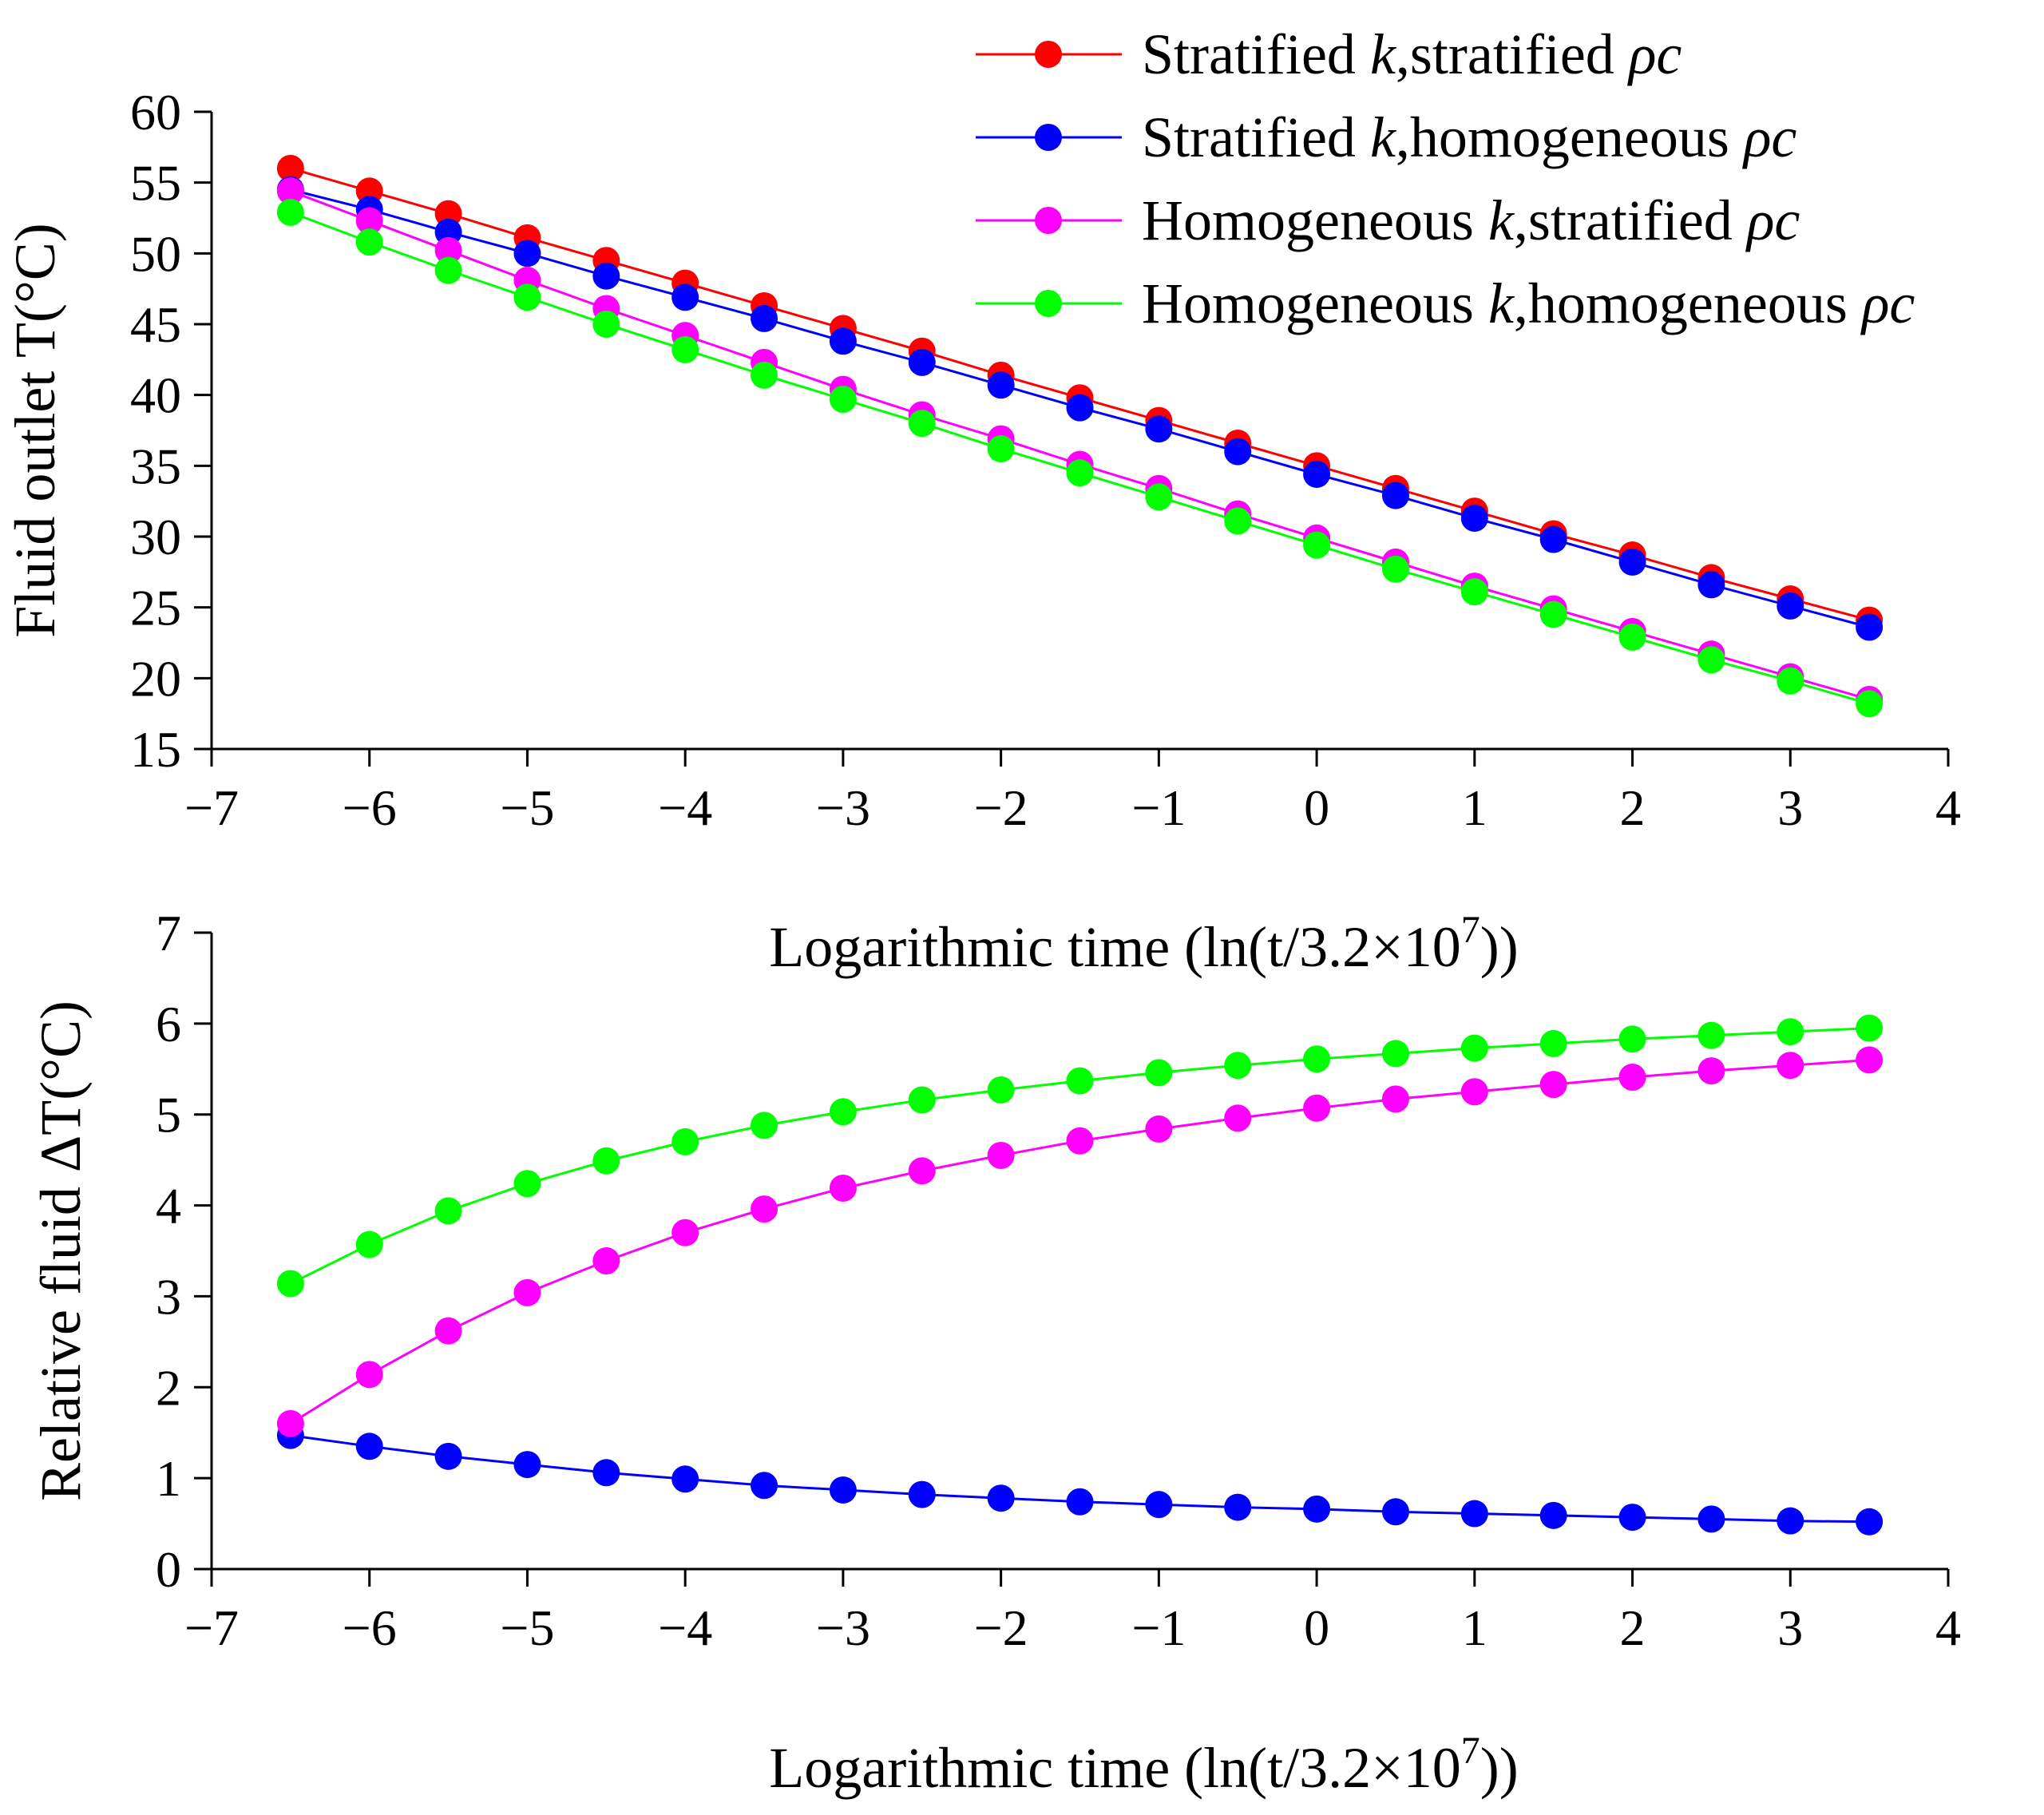  Describe the element at coordinates (168, 1206) in the screenshot. I see `y-tick-label: 4` at that location.